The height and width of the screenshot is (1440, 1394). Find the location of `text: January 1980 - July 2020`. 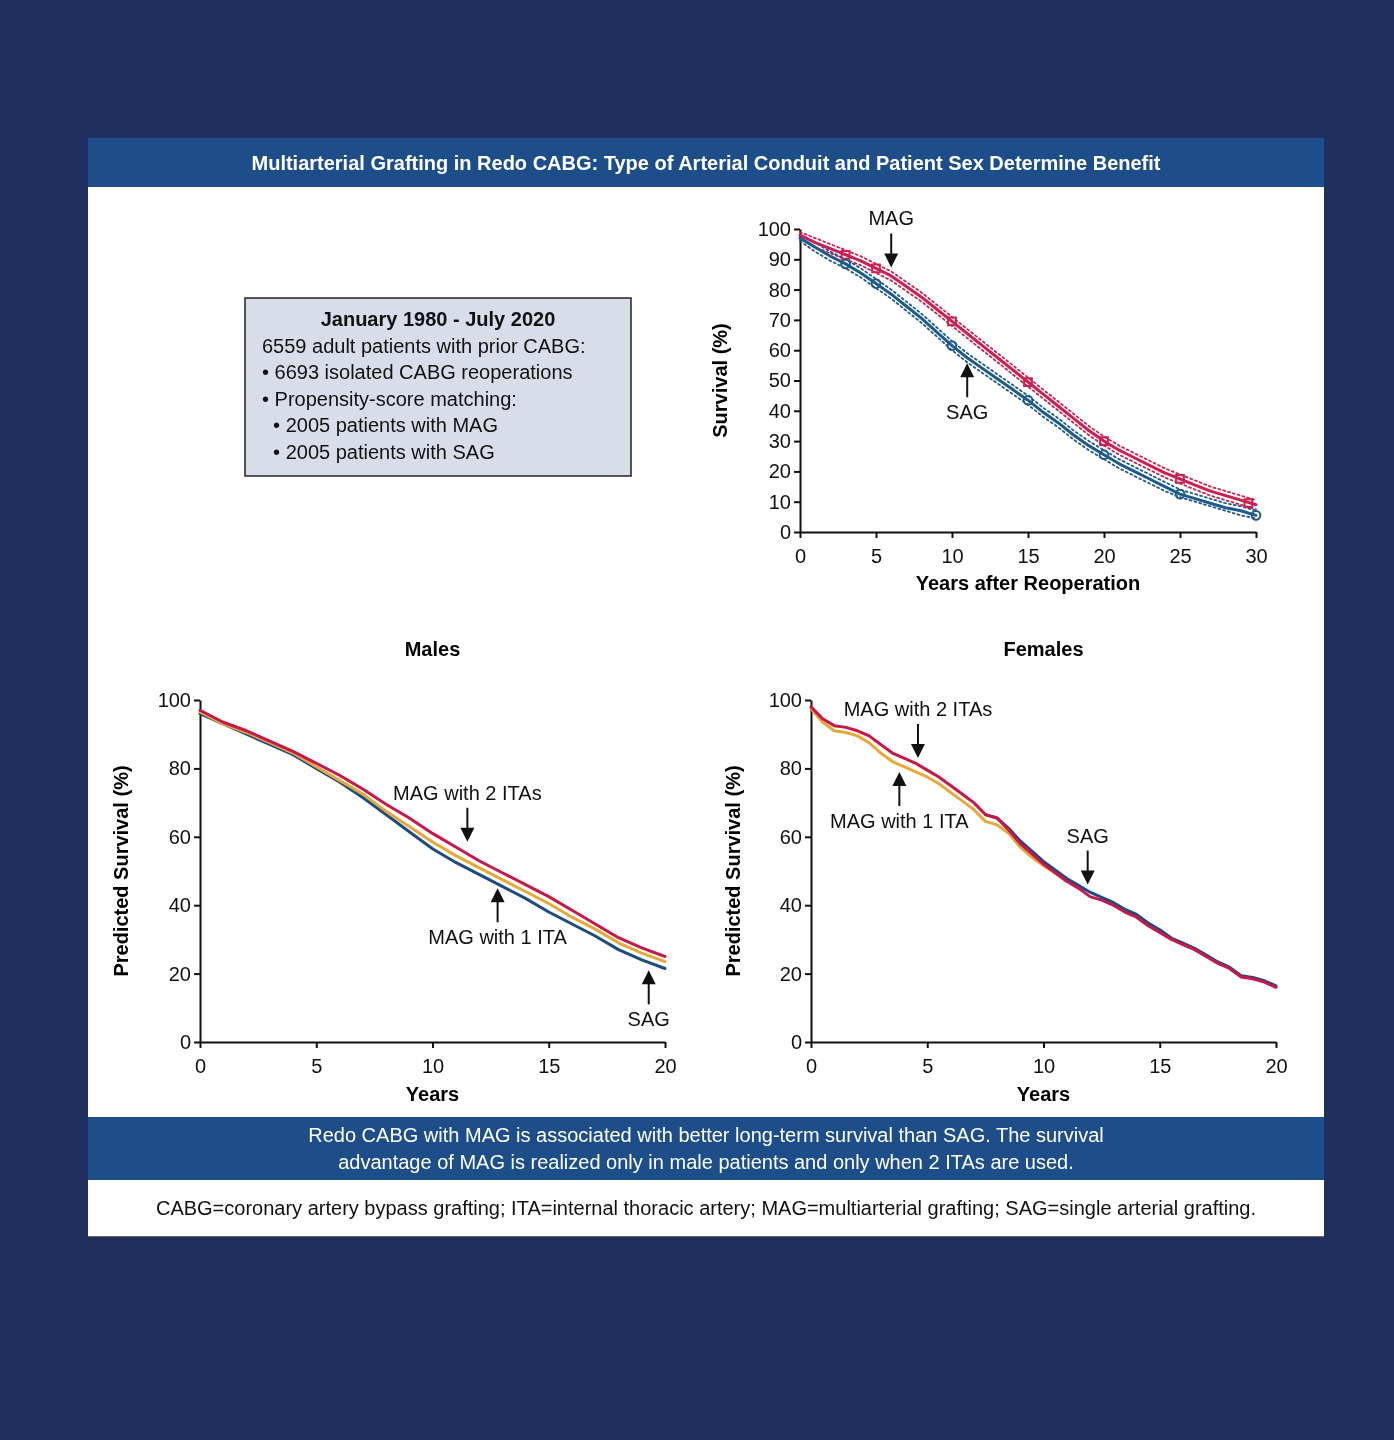

text: January 1980 - July 2020 is located at coordinates (438, 319).